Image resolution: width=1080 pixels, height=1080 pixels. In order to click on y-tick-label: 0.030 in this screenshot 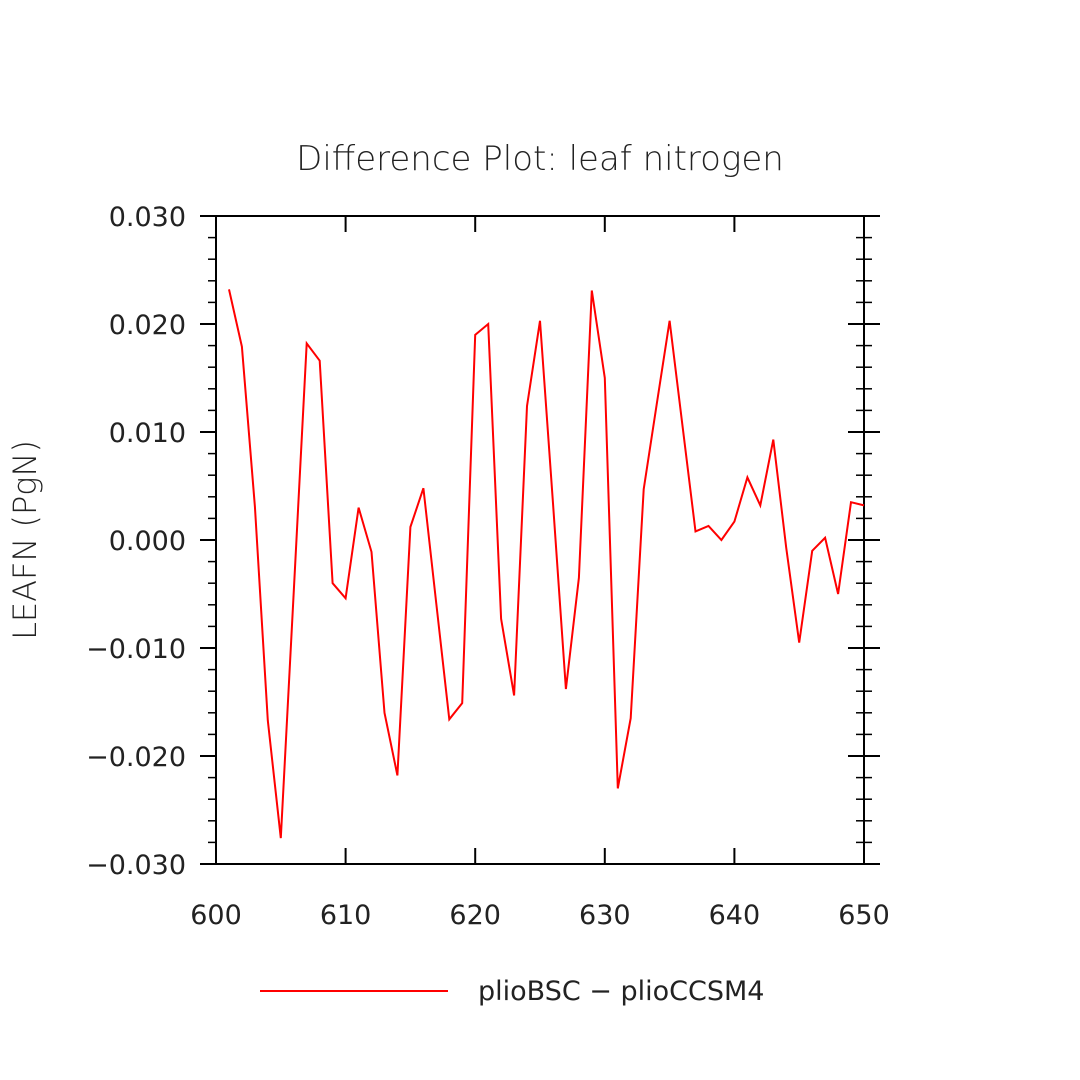, I will do `click(147, 217)`.